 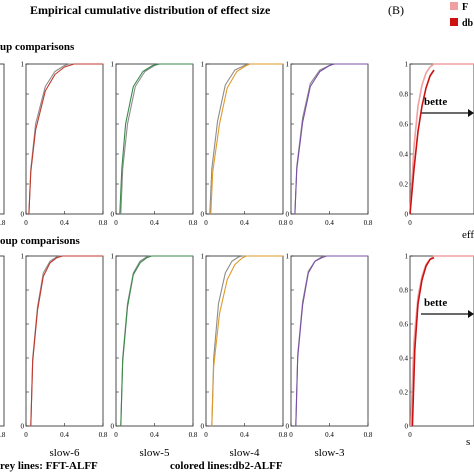 What do you see at coordinates (454, 6) in the screenshot?
I see `legend-swatch-fft` at bounding box center [454, 6].